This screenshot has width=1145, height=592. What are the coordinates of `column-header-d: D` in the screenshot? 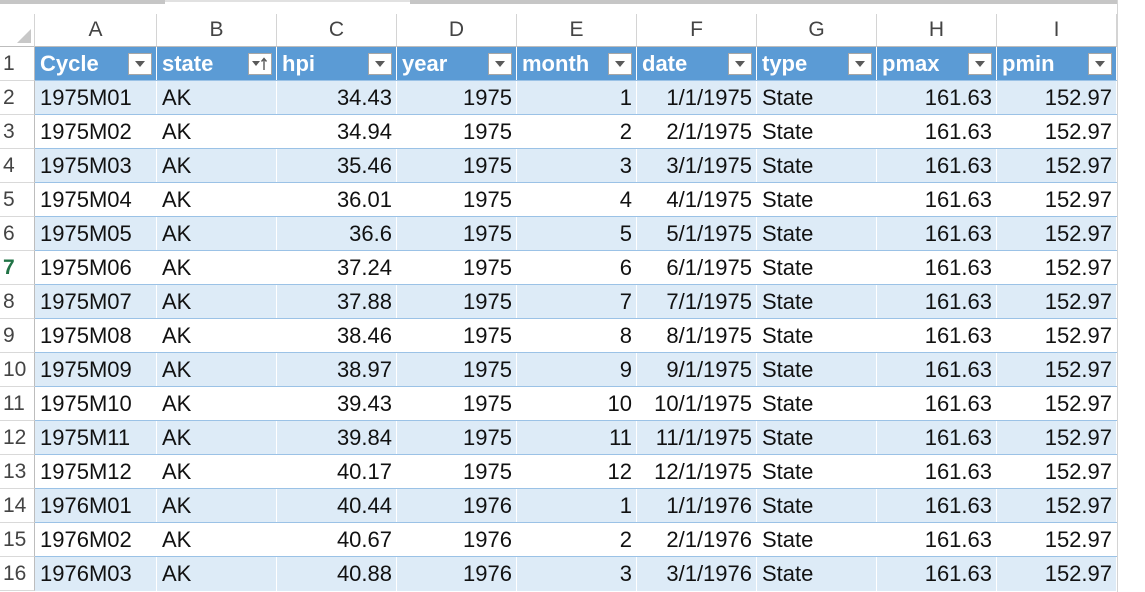 It's located at (457, 30).